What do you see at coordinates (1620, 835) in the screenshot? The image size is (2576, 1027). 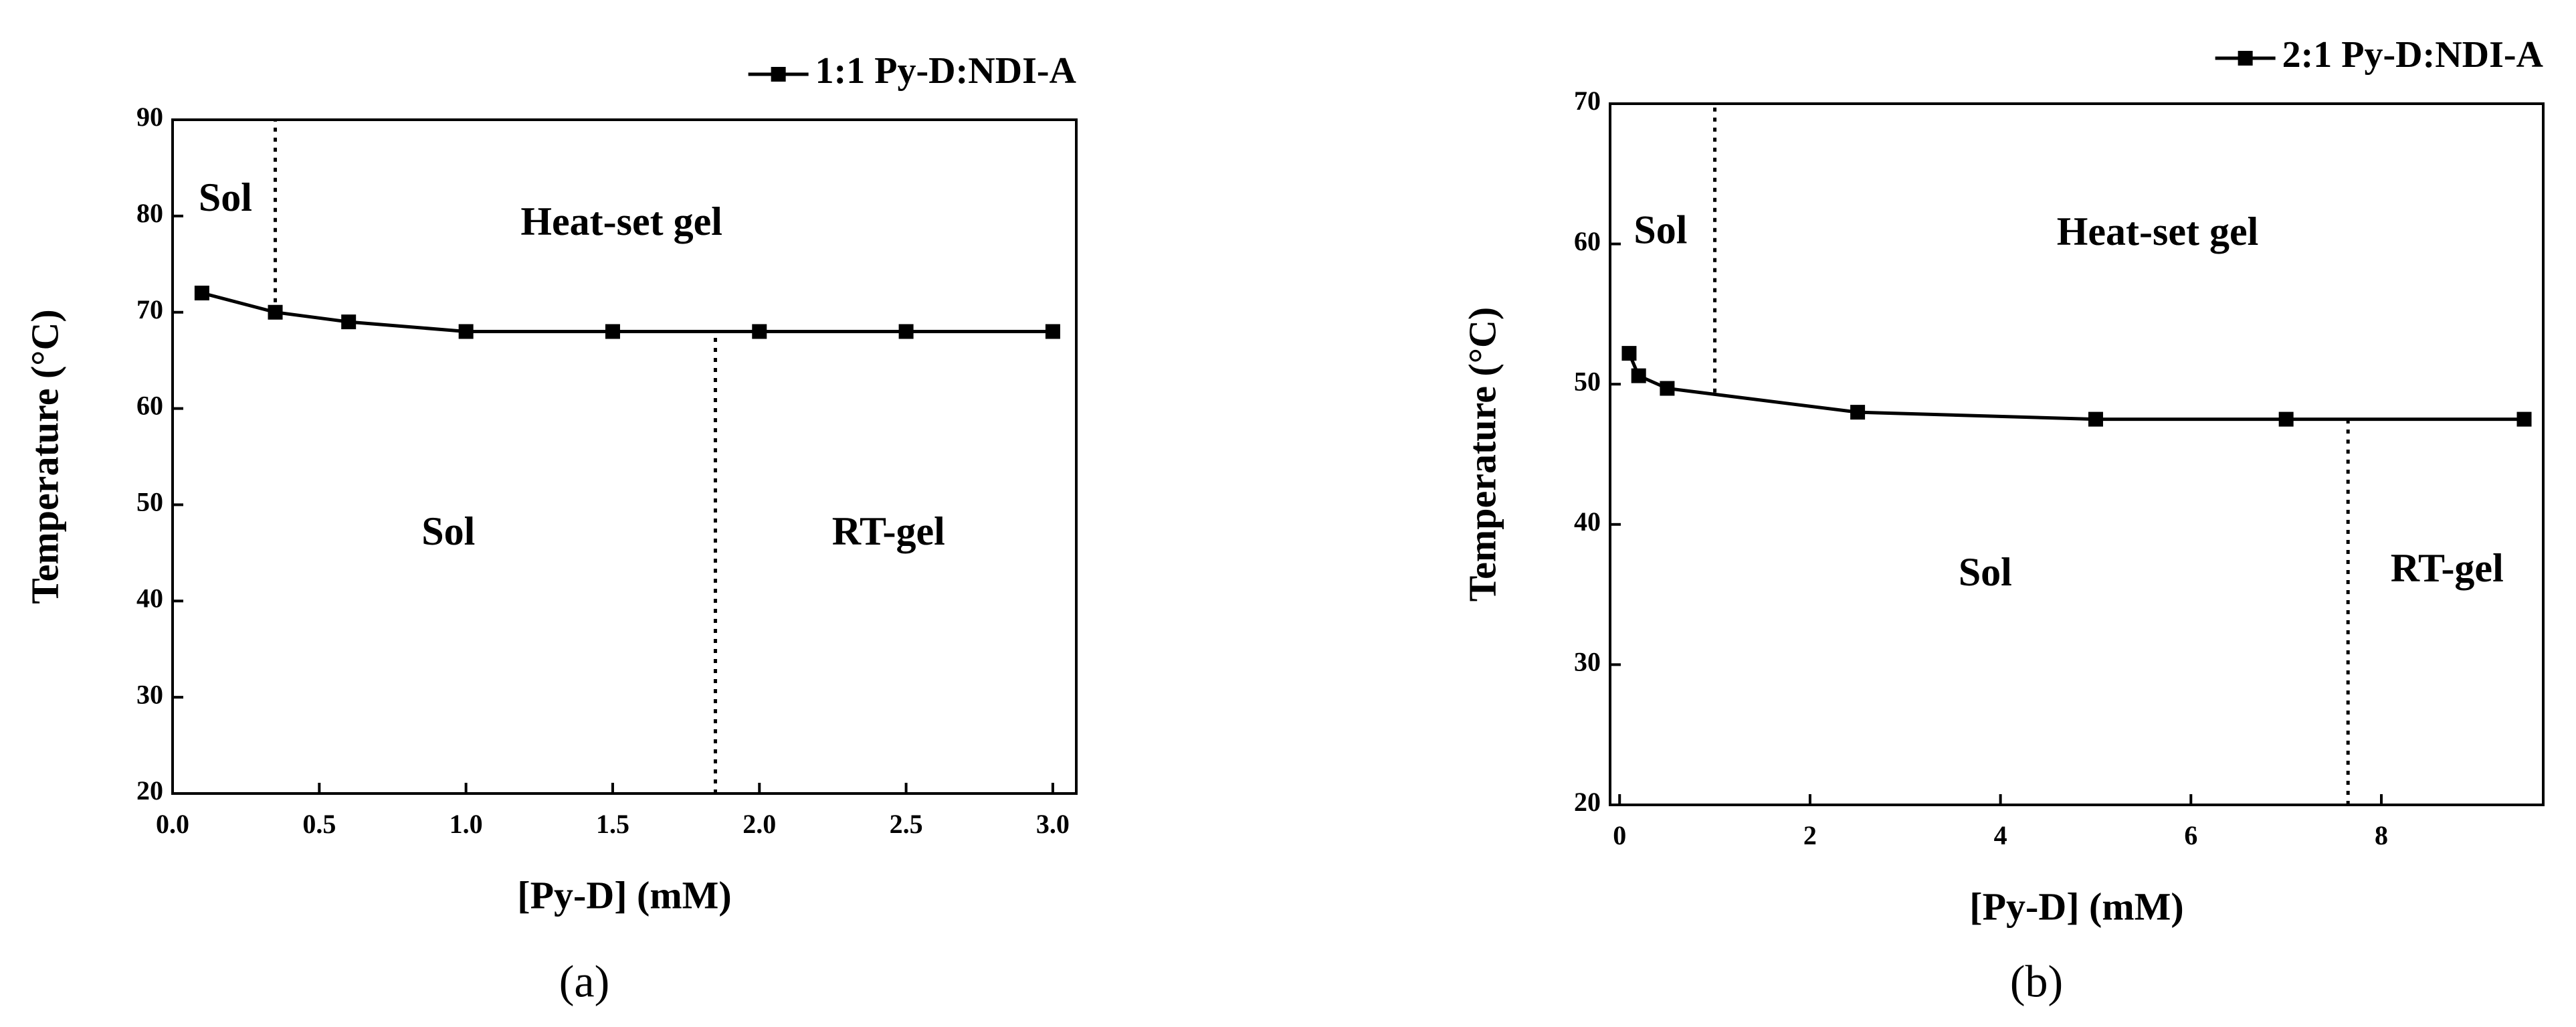 I see `x-tick-label: 0` at bounding box center [1620, 835].